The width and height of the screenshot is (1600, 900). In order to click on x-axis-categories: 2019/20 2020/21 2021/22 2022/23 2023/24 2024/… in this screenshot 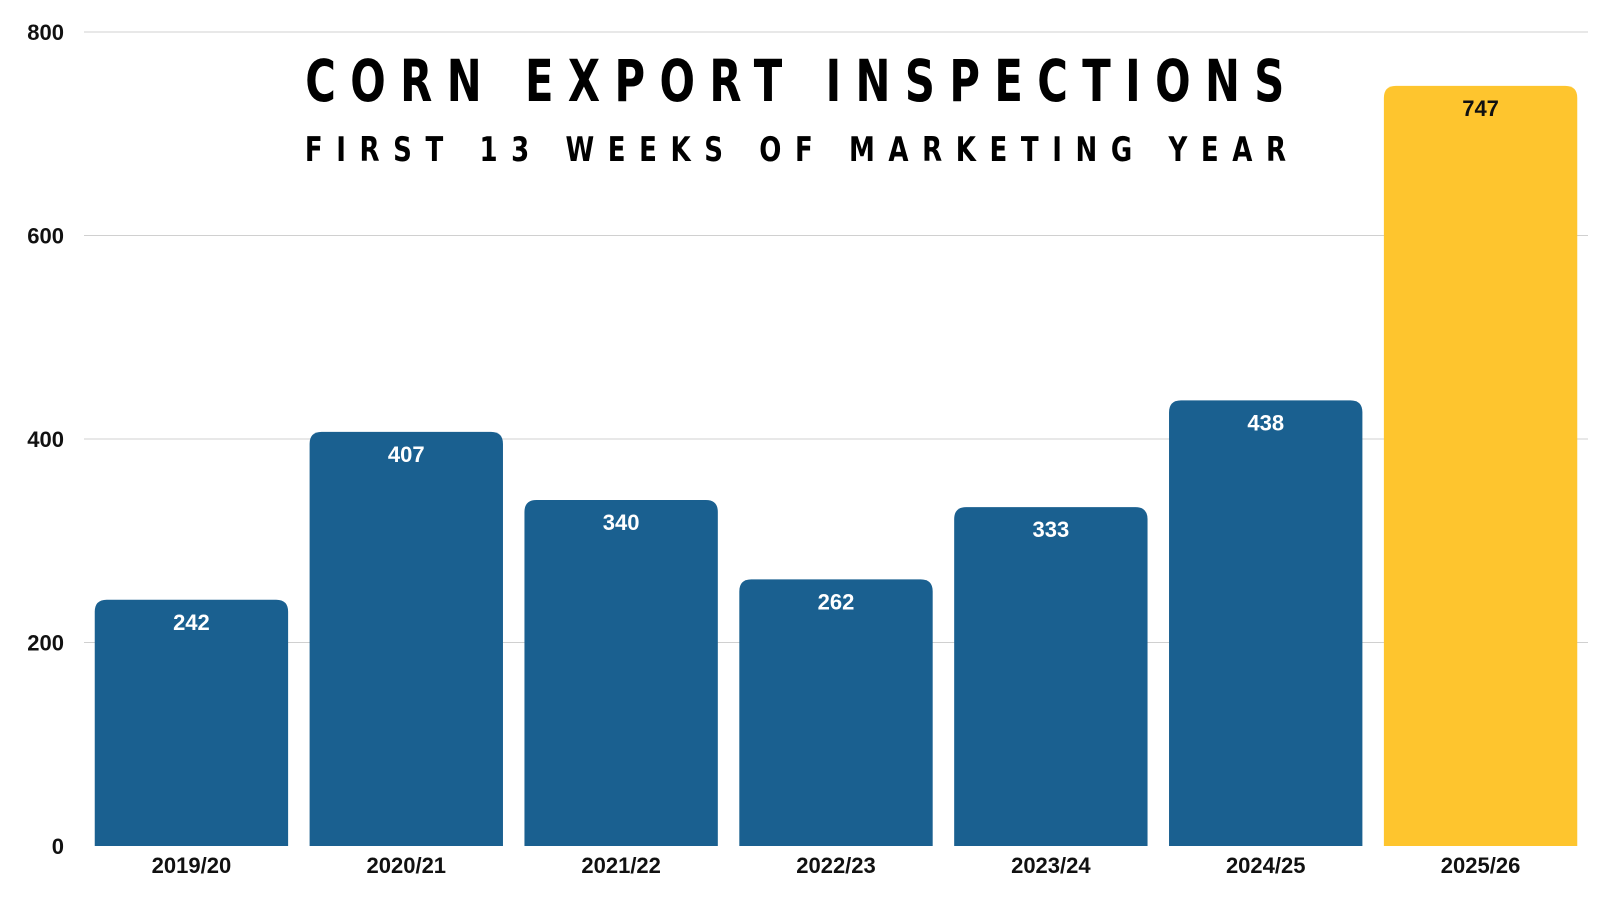, I will do `click(836, 865)`.